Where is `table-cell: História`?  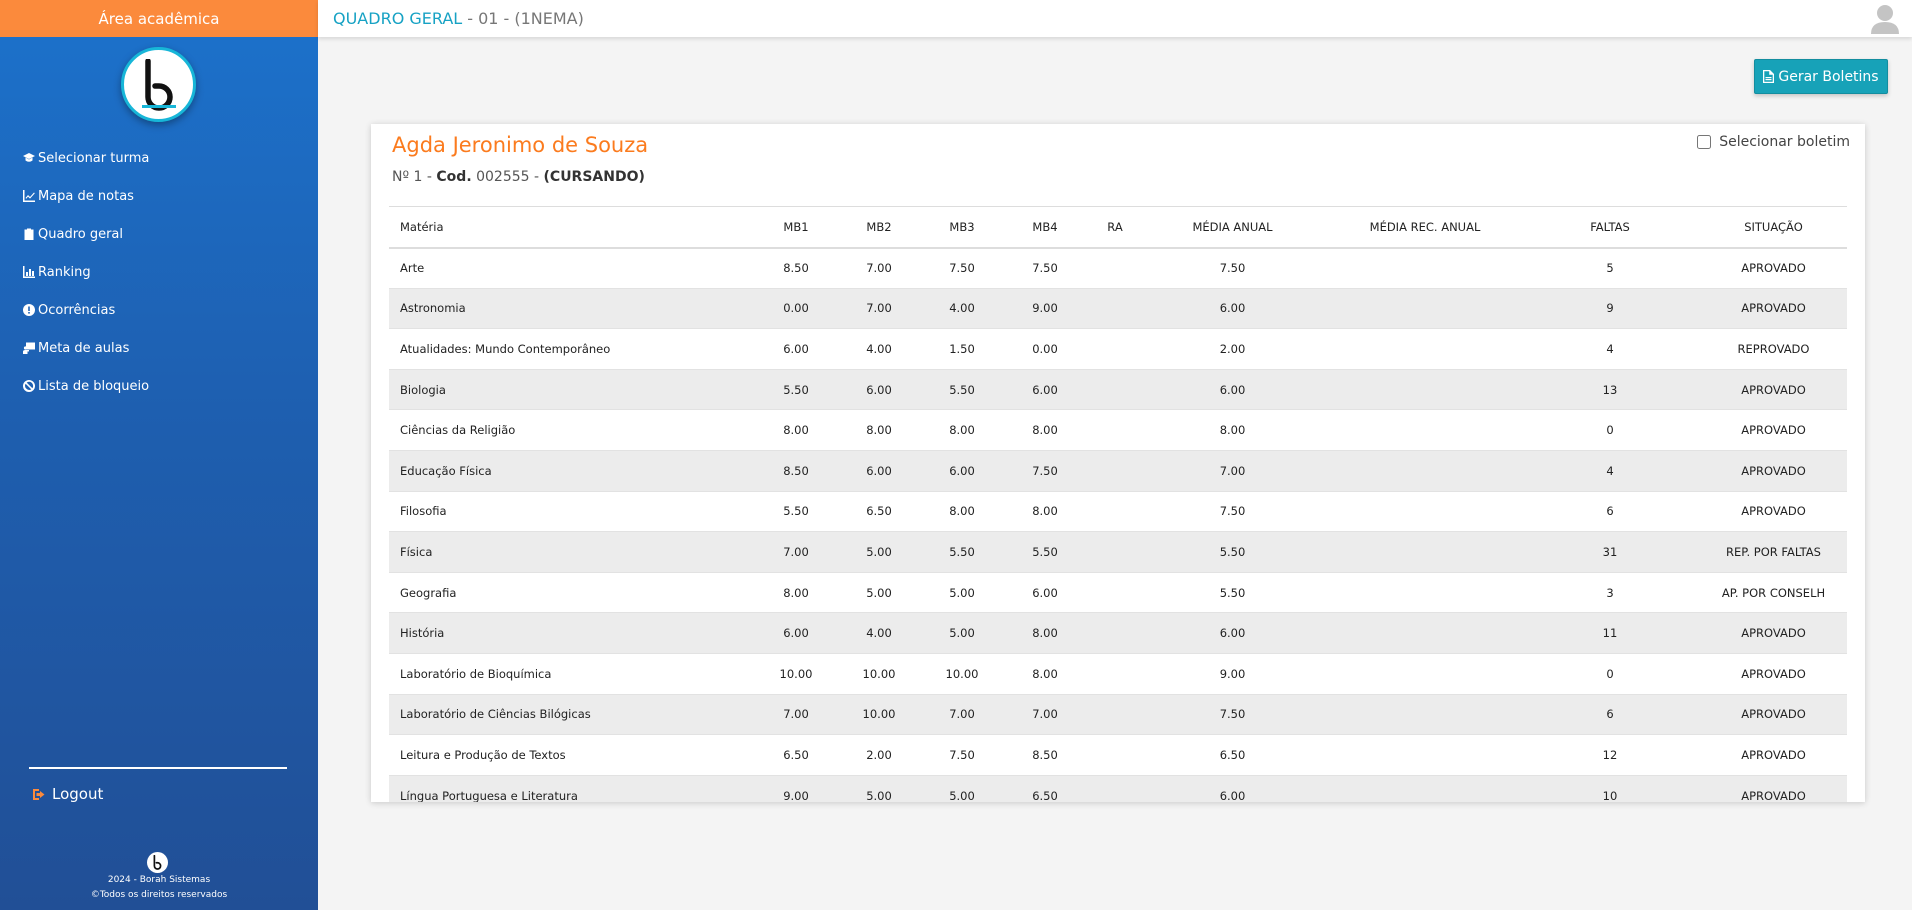 table-cell: História is located at coordinates (576, 633).